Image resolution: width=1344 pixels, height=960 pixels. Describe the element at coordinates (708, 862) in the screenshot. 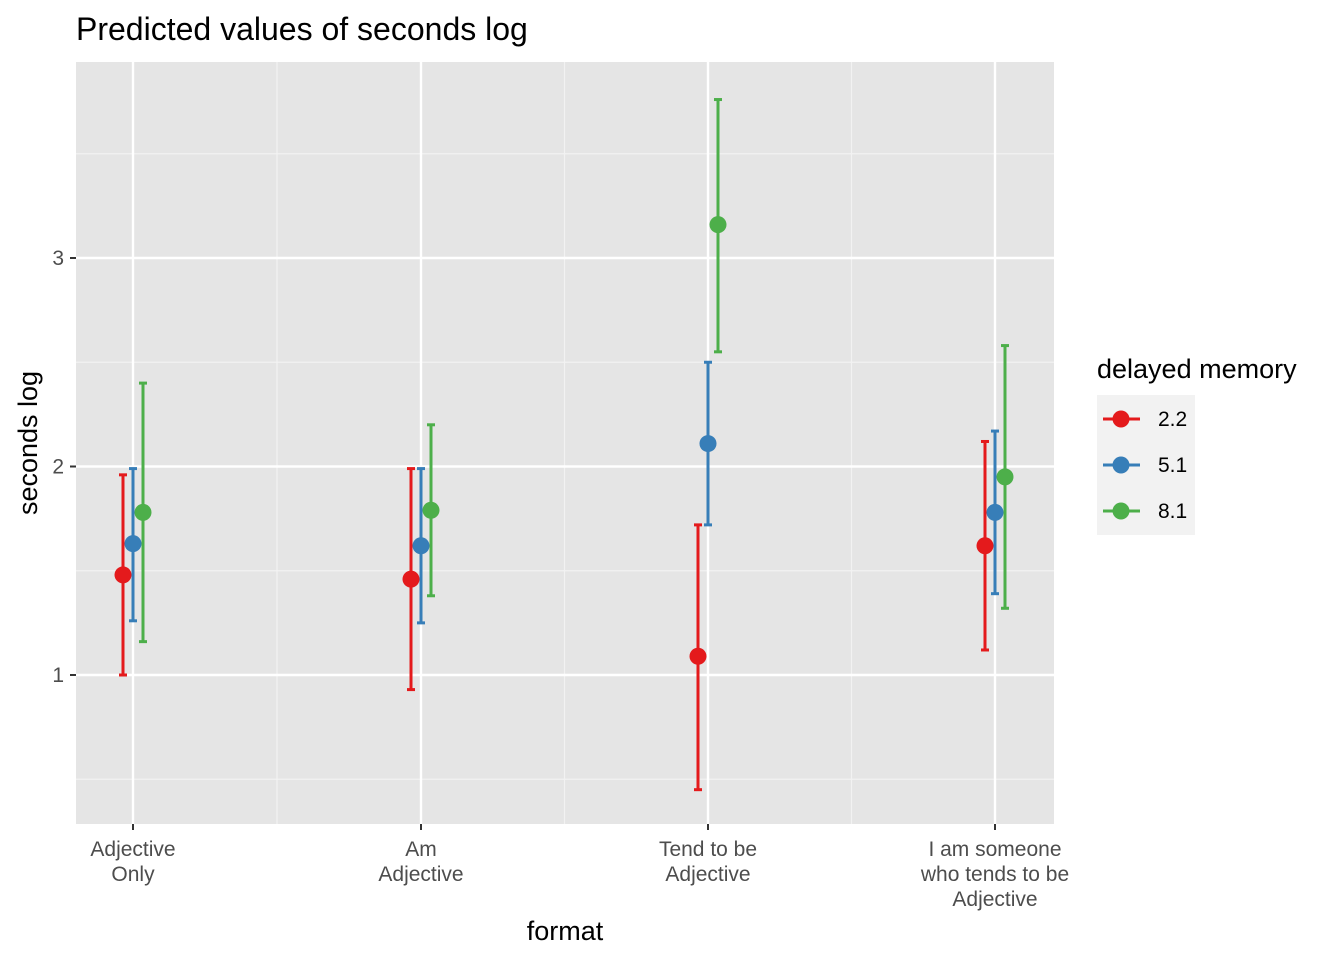

I see `x-tick-label: Tend to be Adjective` at that location.